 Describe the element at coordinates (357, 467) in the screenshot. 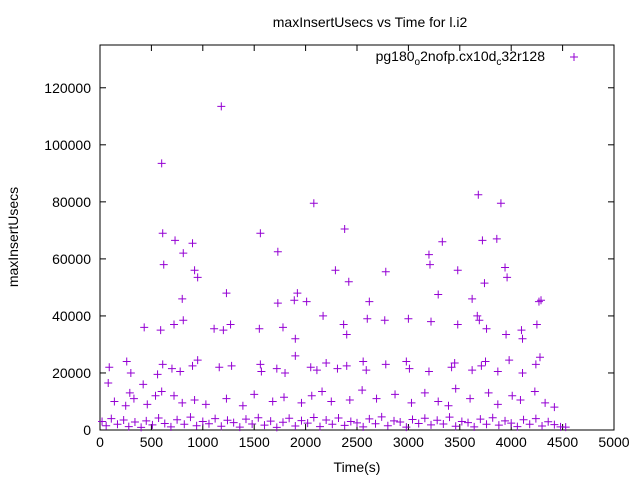

I see `x-axis-label: Time(s)` at that location.